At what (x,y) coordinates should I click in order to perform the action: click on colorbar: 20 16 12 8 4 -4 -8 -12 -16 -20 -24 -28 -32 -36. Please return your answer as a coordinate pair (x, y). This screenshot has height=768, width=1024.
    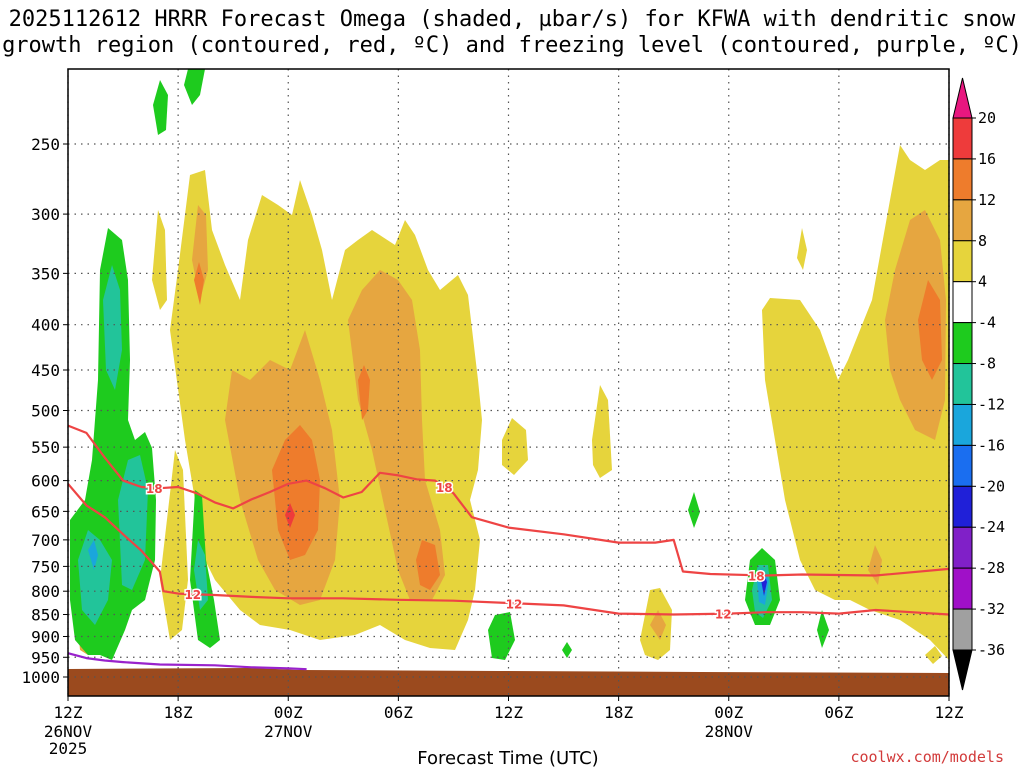
    Looking at the image, I should click on (978, 384).